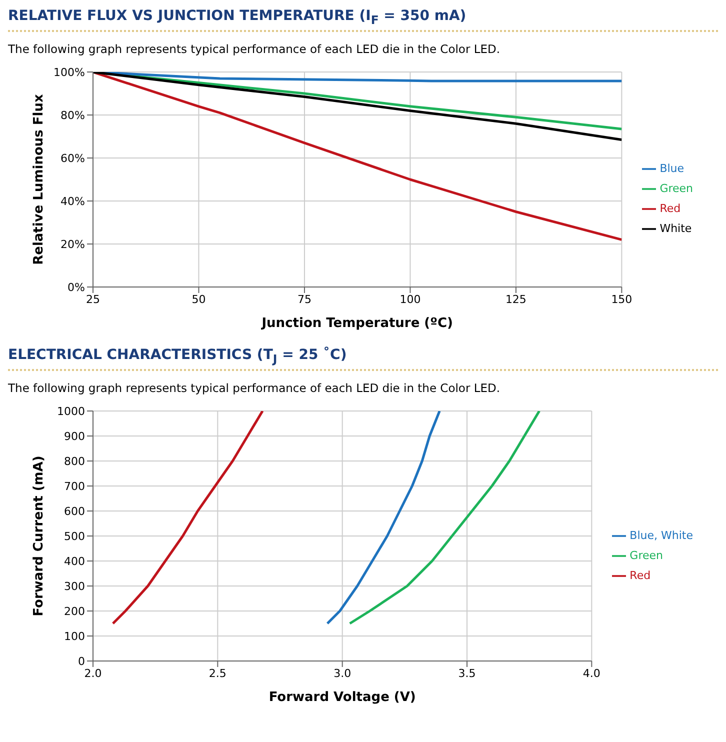  Describe the element at coordinates (76, 287) in the screenshot. I see `y-tick-label: 0%` at that location.